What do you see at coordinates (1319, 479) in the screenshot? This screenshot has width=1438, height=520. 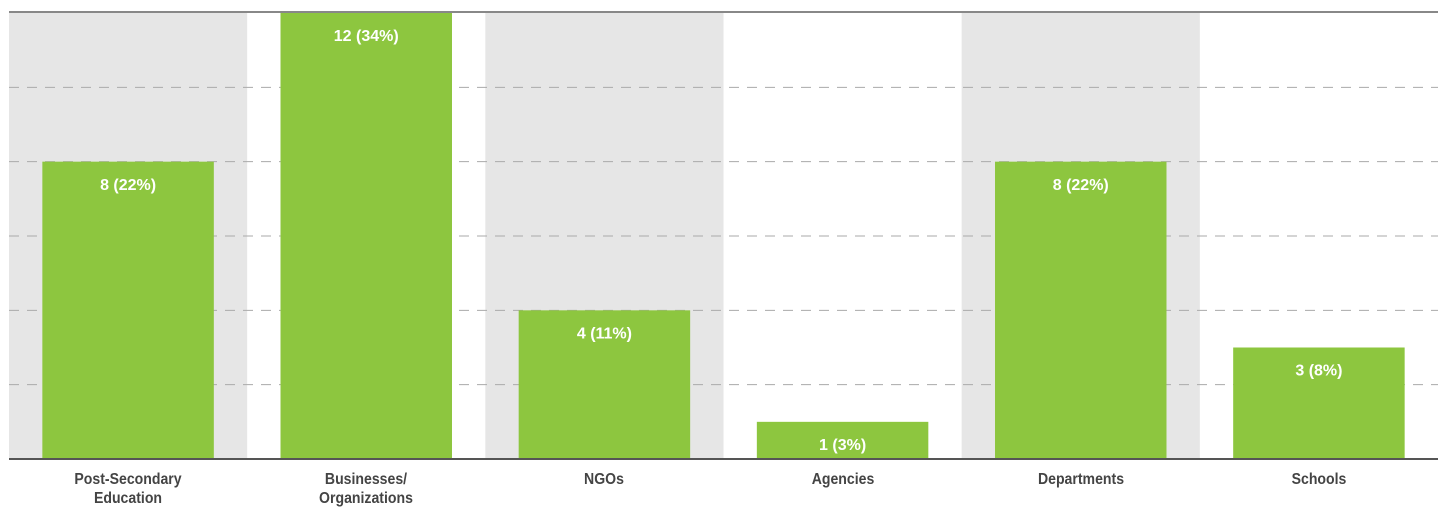 I see `x-tick-label: Schools` at bounding box center [1319, 479].